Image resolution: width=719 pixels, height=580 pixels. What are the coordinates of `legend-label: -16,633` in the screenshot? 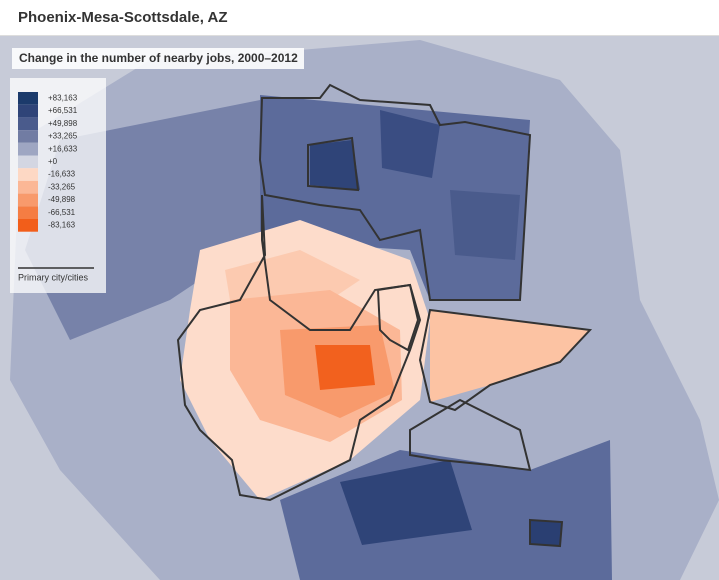 It's located at (62, 174).